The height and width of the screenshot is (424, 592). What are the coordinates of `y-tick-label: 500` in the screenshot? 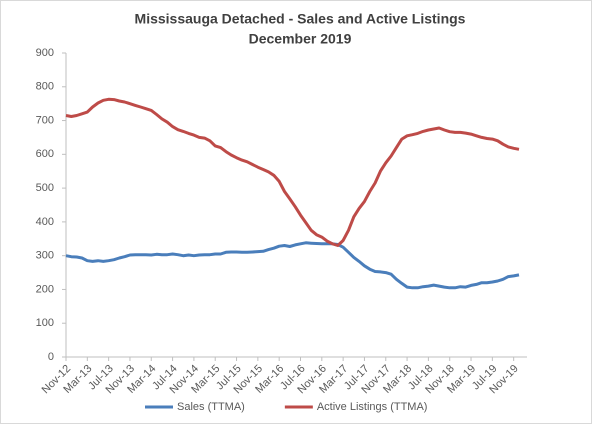 It's located at (45, 188).